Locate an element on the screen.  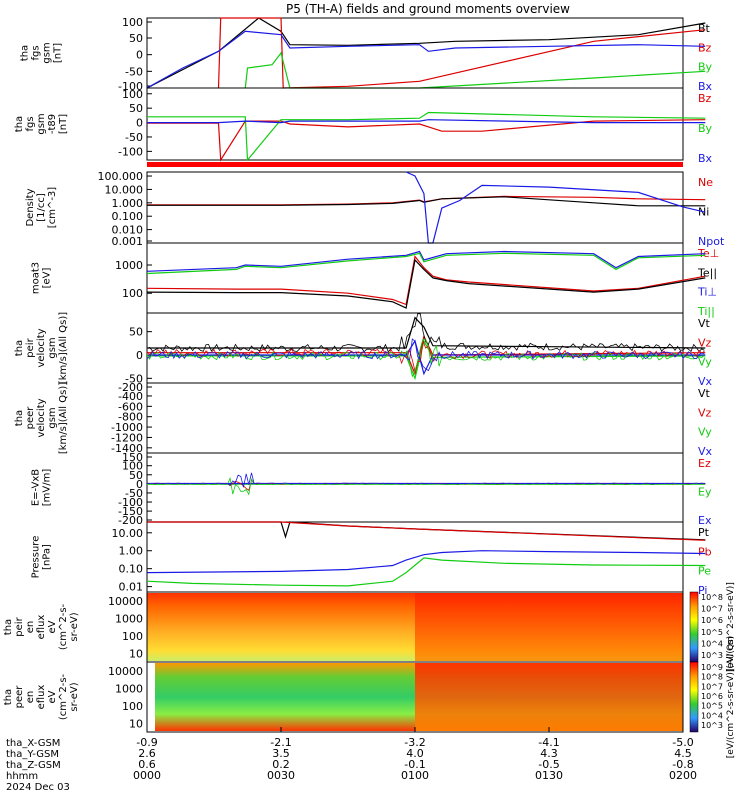
y-tick-label: 0.01 is located at coordinates (131, 587).